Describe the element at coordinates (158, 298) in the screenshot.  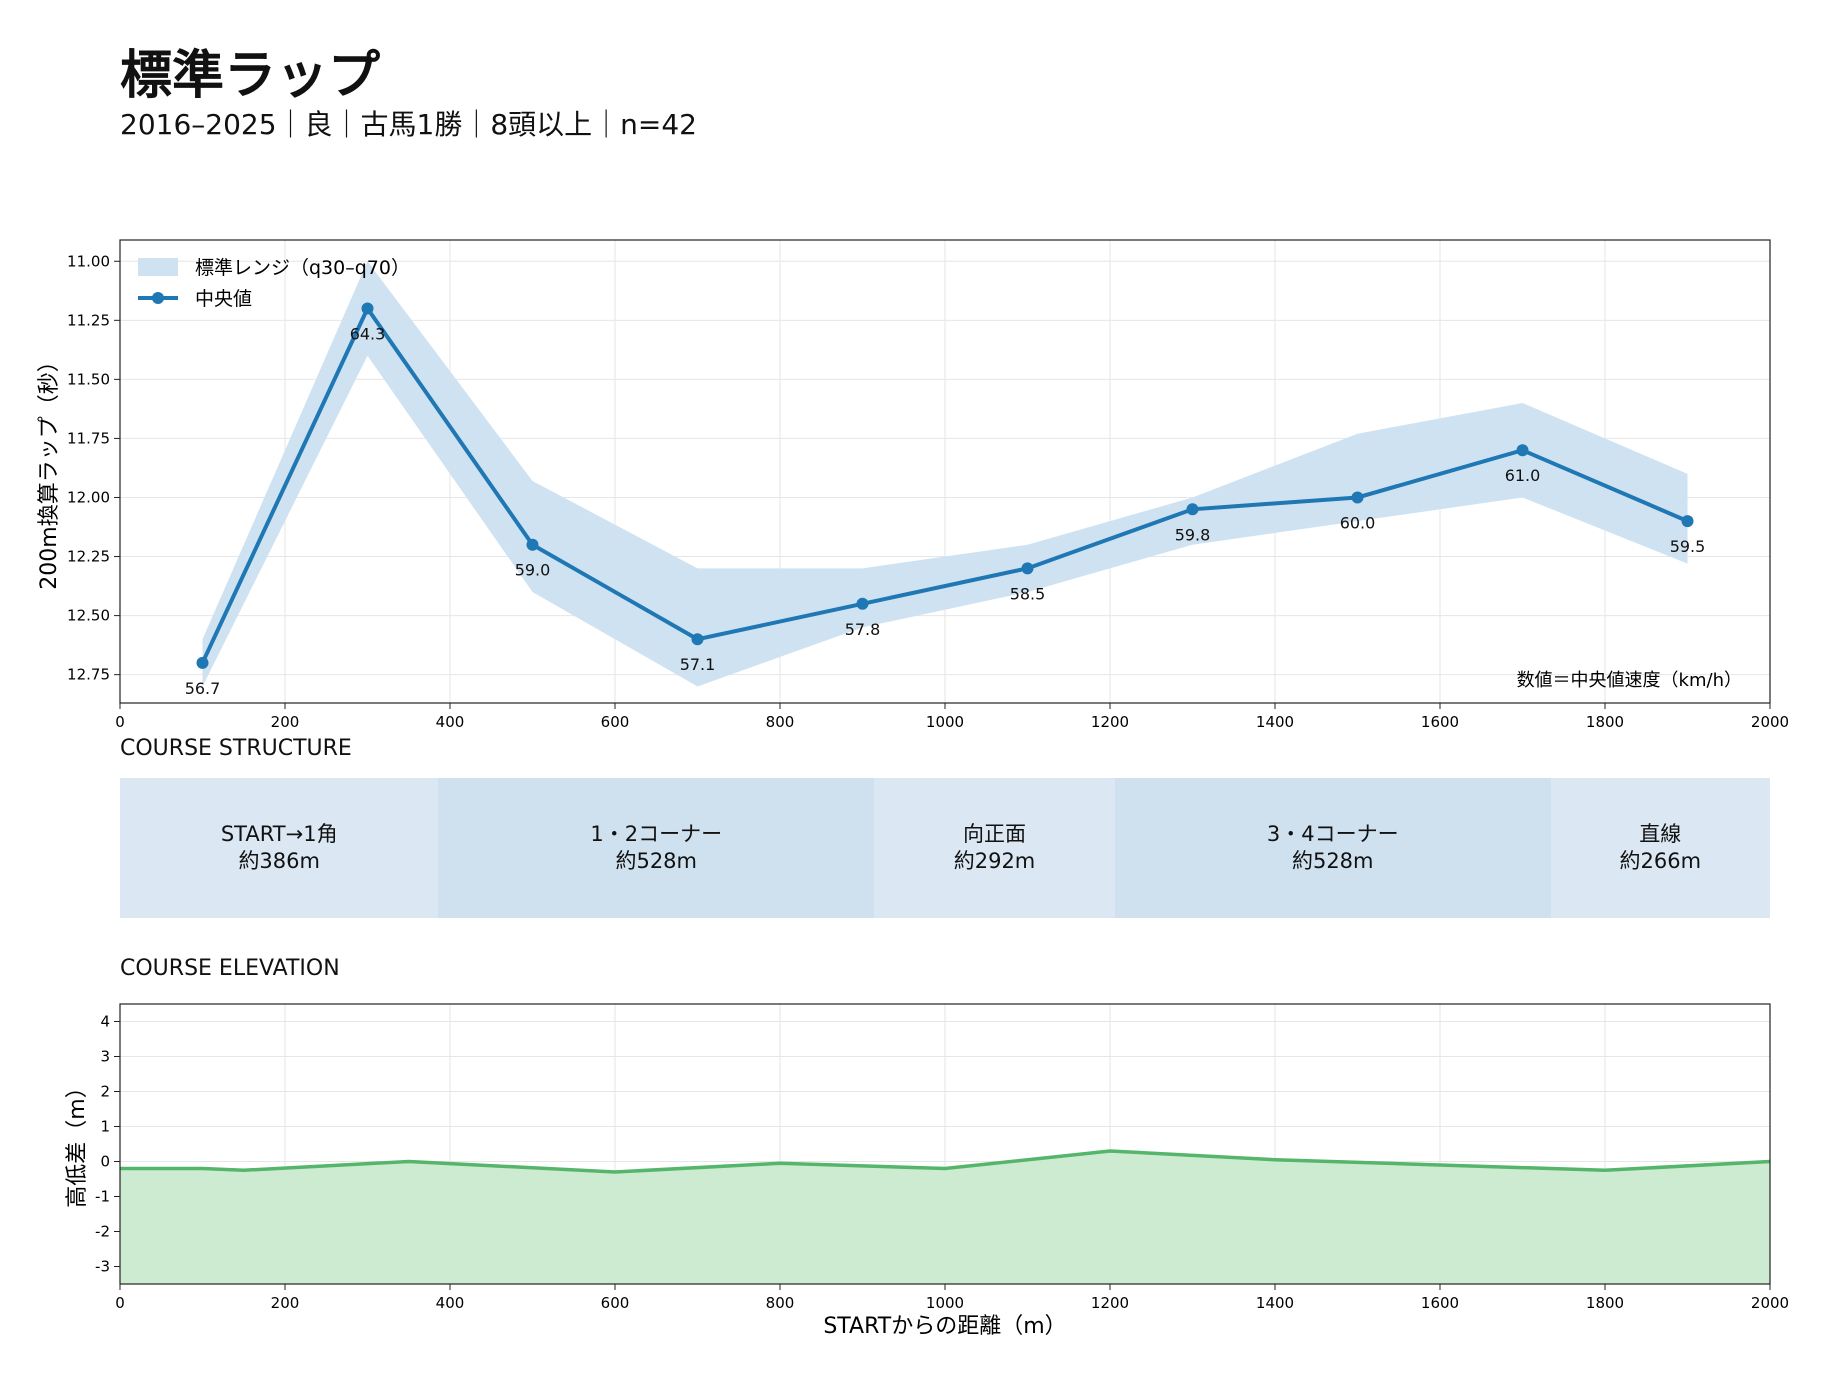
I see `legend-line-marker` at that location.